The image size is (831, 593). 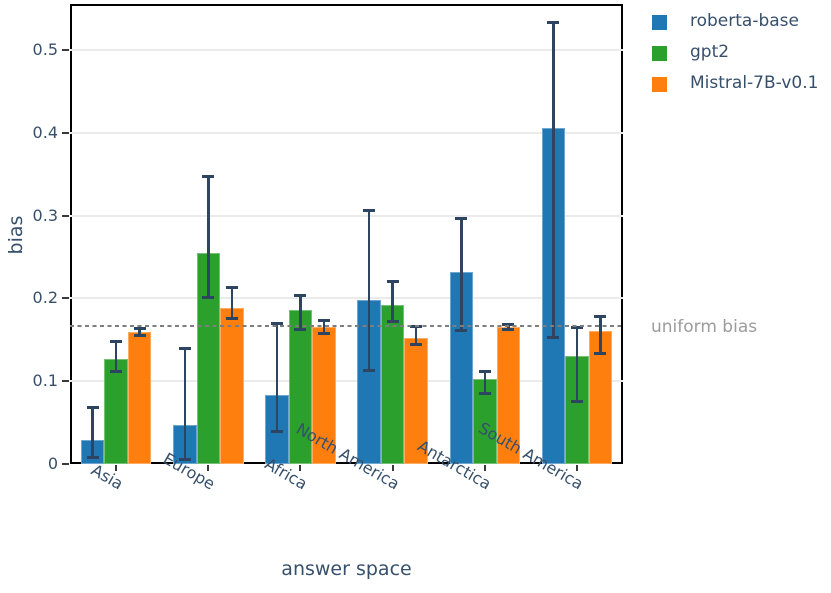 What do you see at coordinates (744, 21) in the screenshot?
I see `legend-label: roberta-base` at bounding box center [744, 21].